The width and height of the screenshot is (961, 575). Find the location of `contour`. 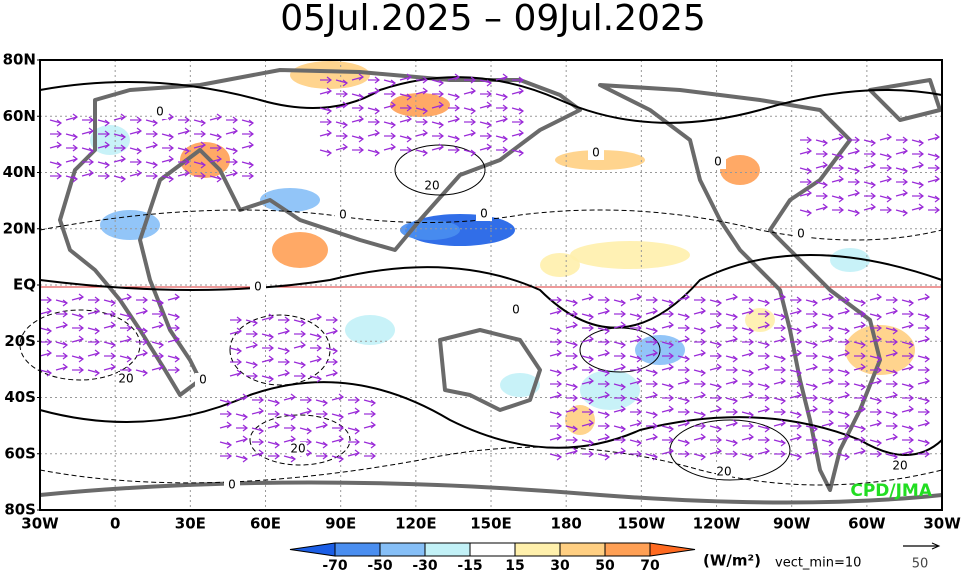

contour is located at coordinates (440, 170).